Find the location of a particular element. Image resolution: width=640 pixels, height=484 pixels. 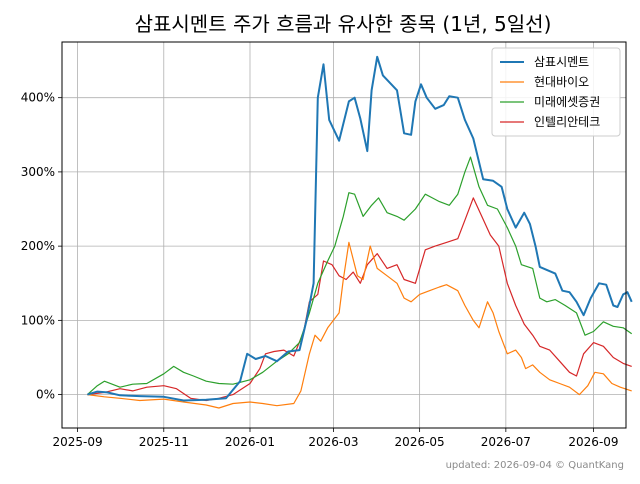

x-tick-label: 2026-05 is located at coordinates (420, 442).